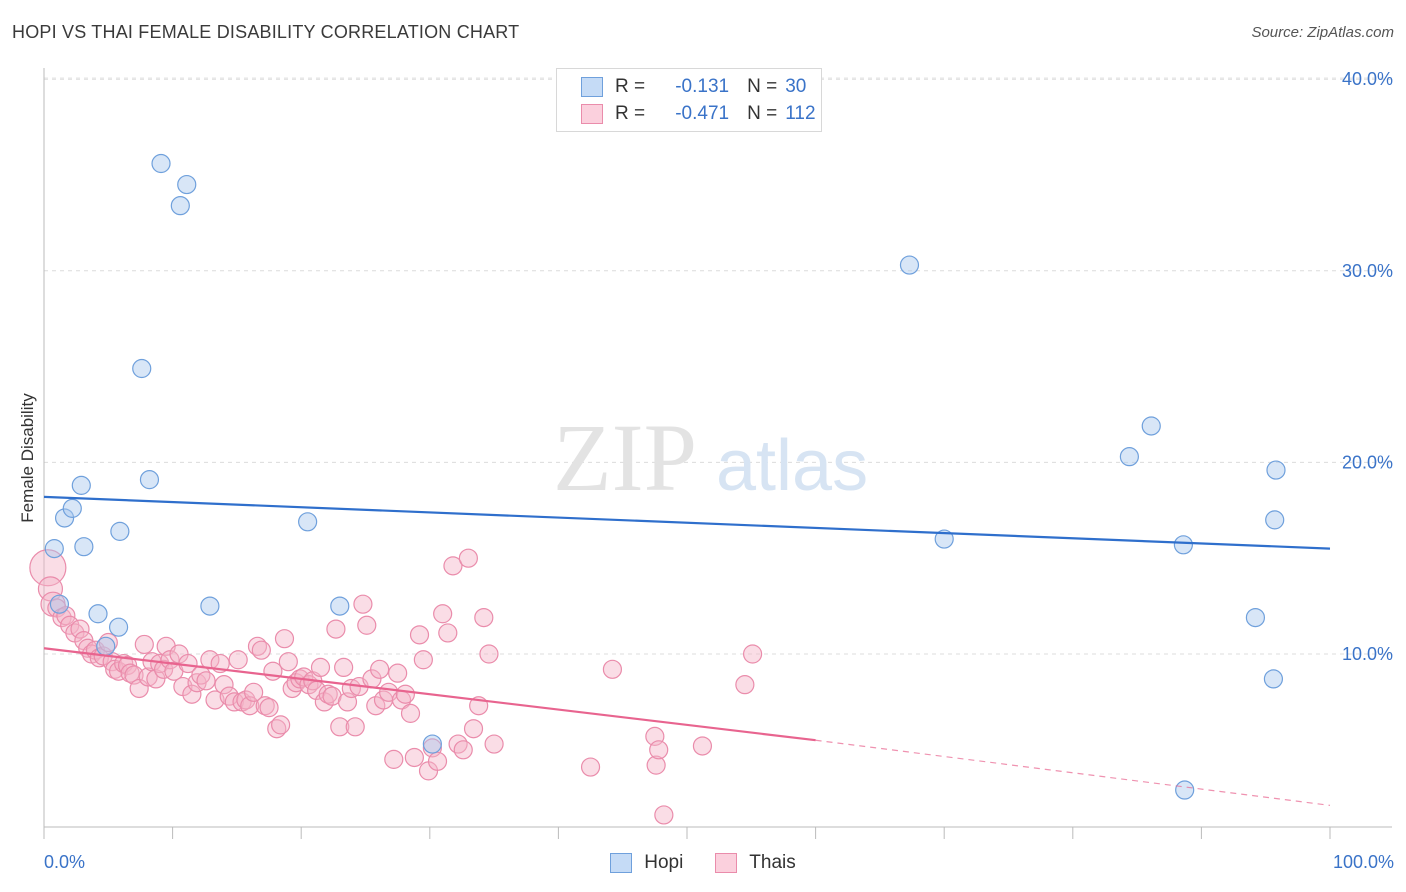 The height and width of the screenshot is (892, 1406). Describe the element at coordinates (1367, 271) in the screenshot. I see `y-tick-label: 30.0%` at that location.